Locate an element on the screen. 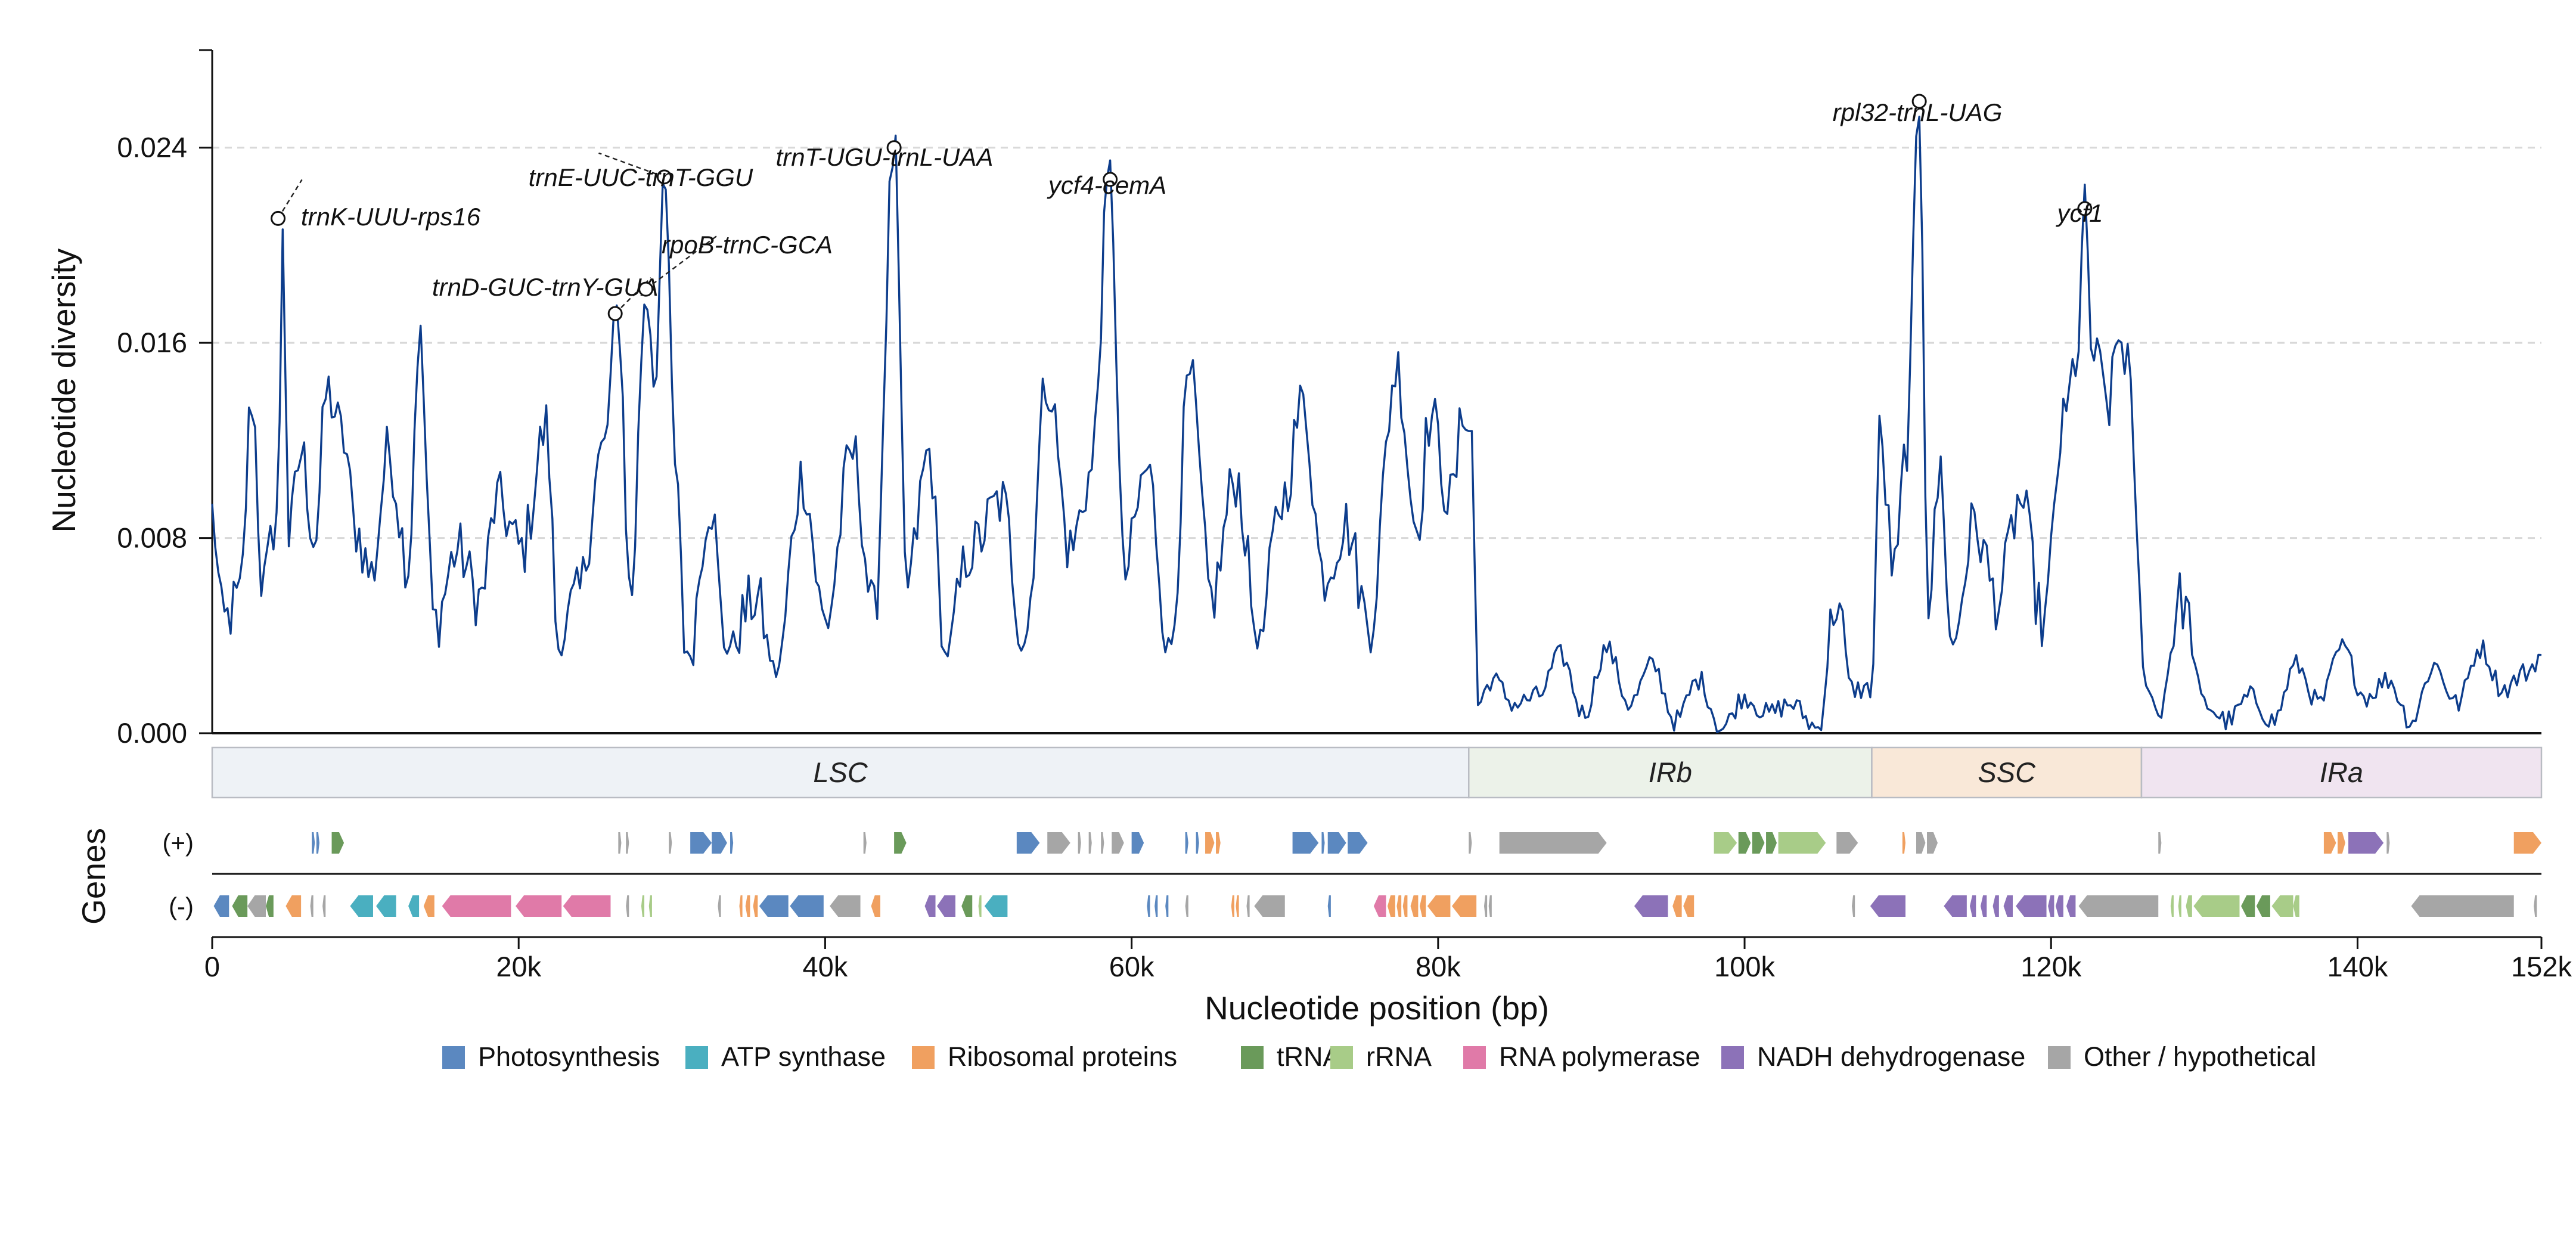 The image size is (2576, 1253). region-ira is located at coordinates (2342, 772).